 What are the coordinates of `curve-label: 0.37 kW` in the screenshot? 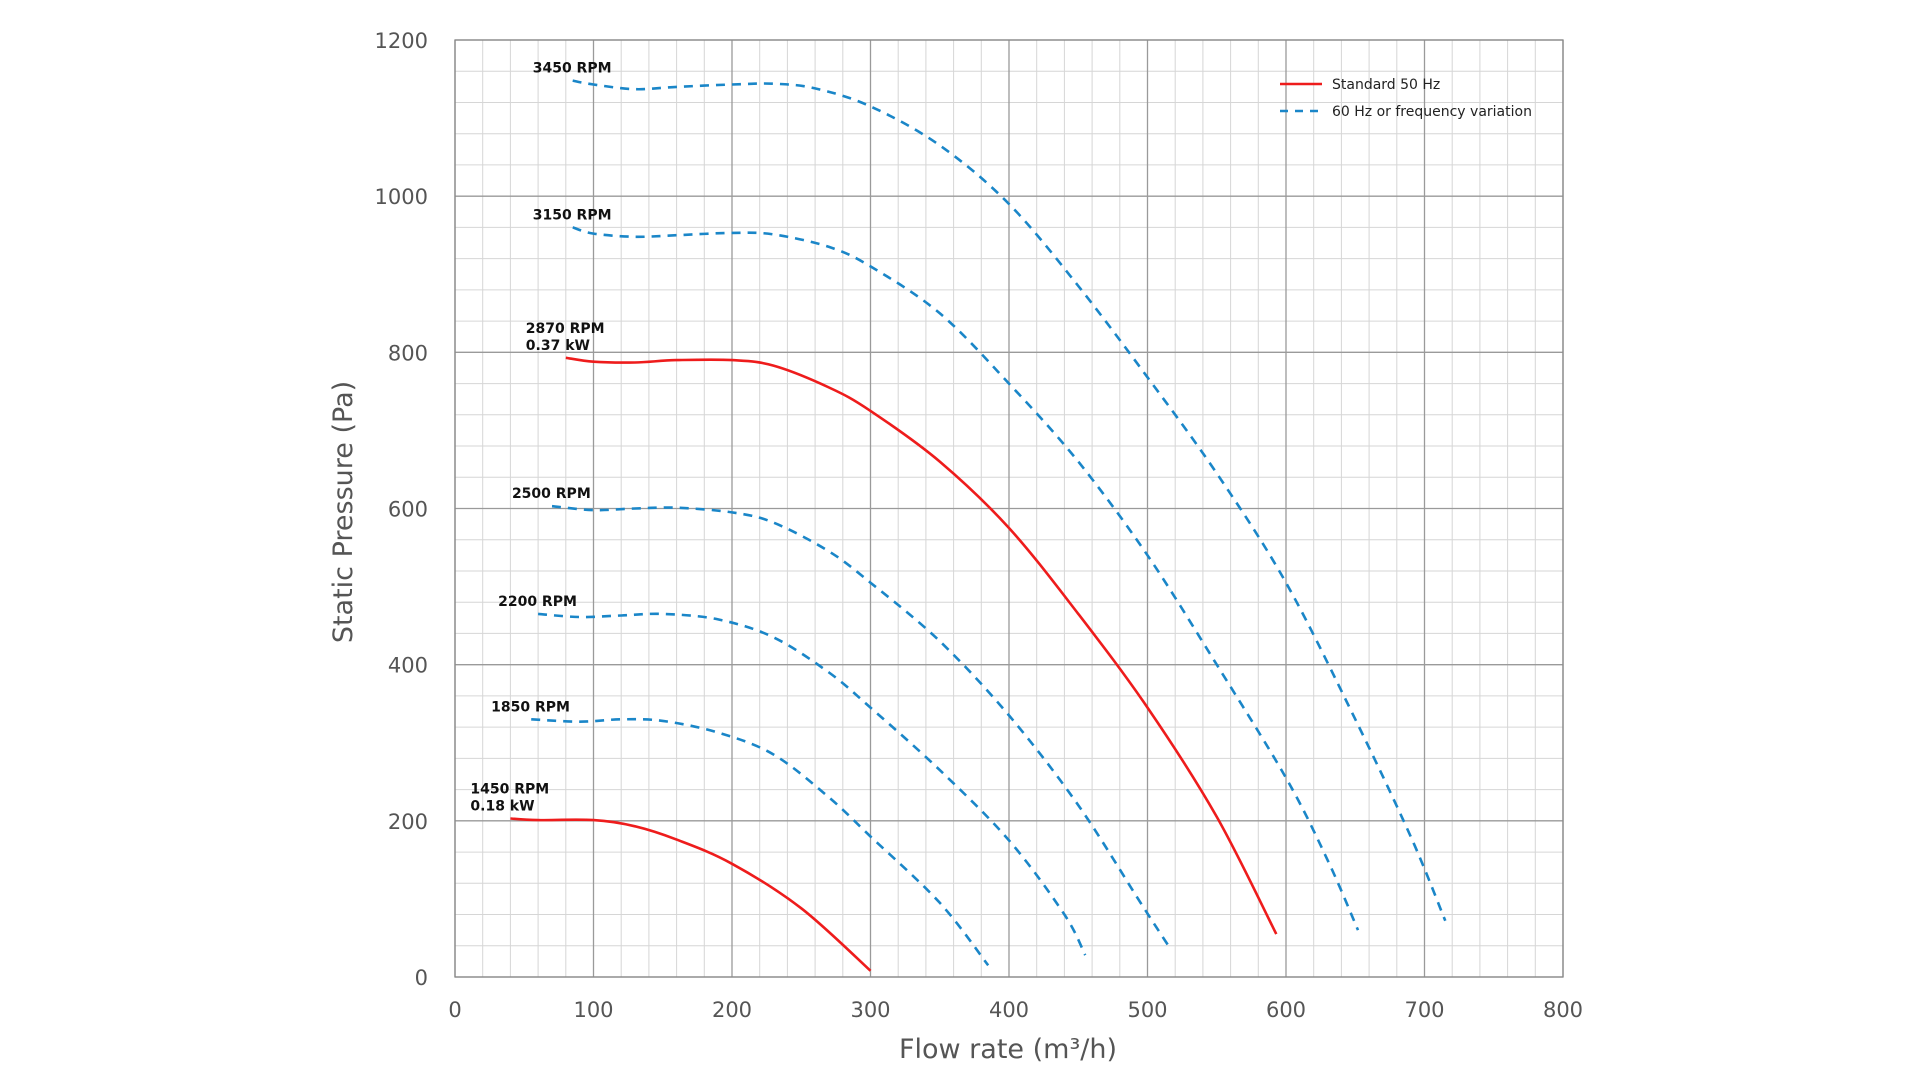 It's located at (558, 346).